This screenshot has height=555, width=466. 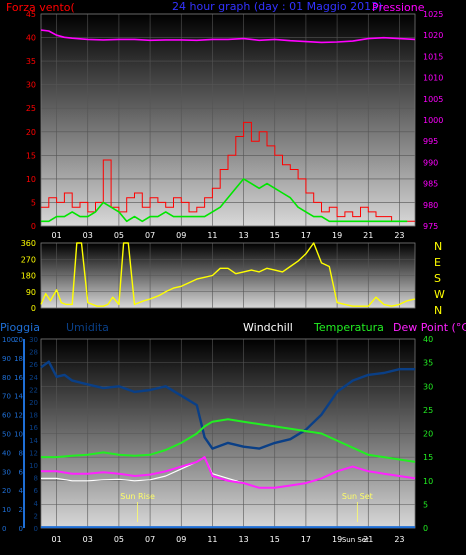 I want to click on temp-left-tick-label: 0, so click(x=36, y=529).